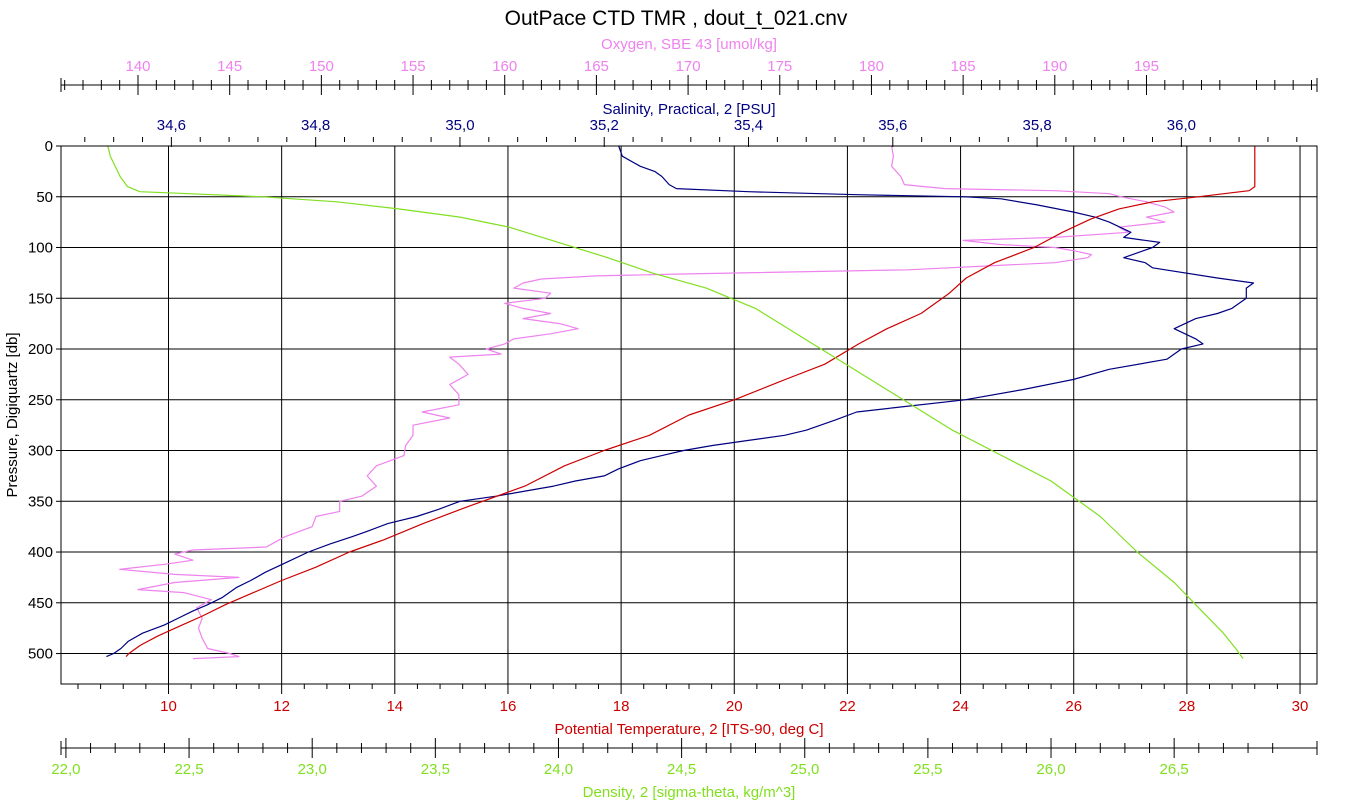  I want to click on salinity-tick-label: 35,4, so click(748, 125).